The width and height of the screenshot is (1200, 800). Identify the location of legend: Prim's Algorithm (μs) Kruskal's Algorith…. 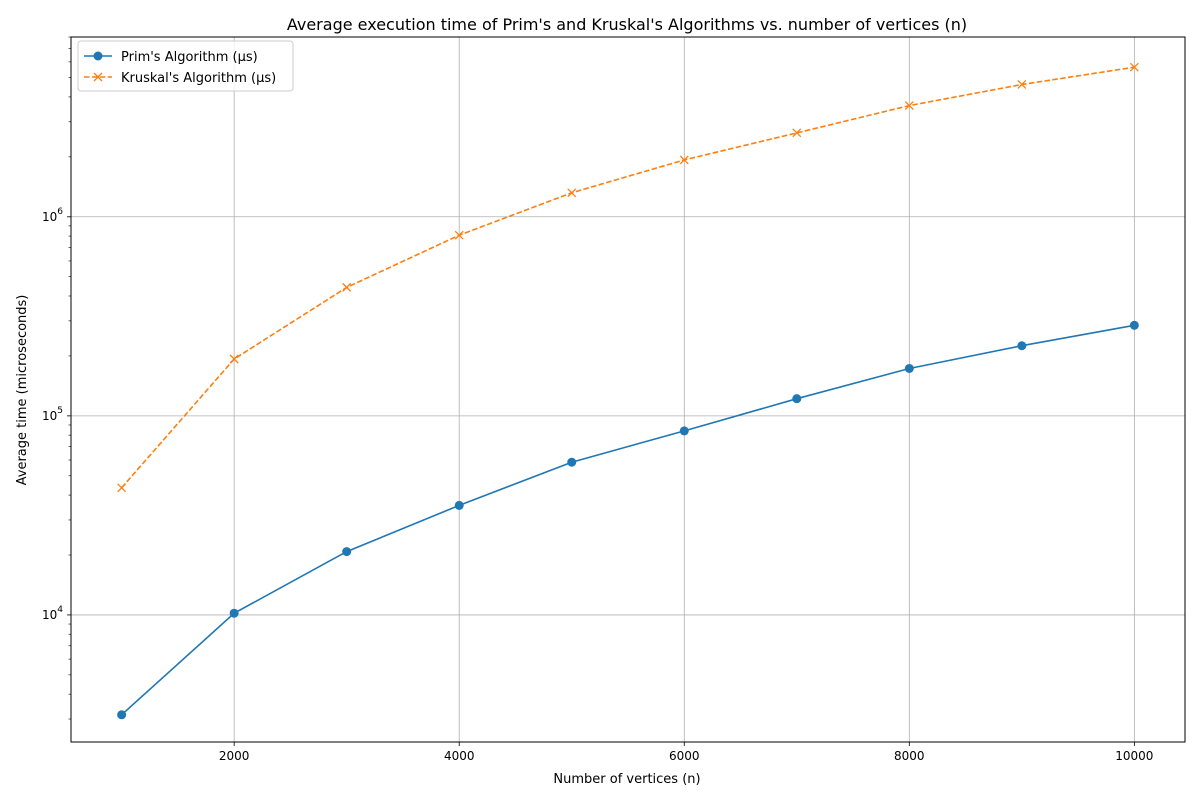
(185, 66).